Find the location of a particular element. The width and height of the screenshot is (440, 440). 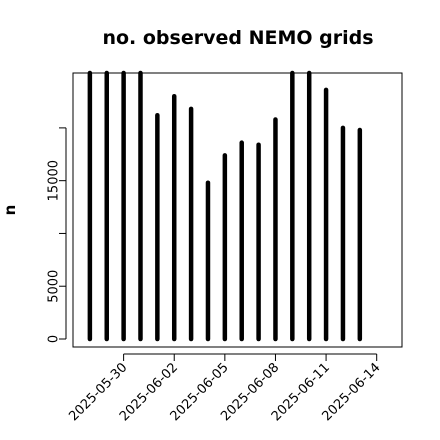

y-axis: 0 5000 15000 is located at coordinates (57, 235).